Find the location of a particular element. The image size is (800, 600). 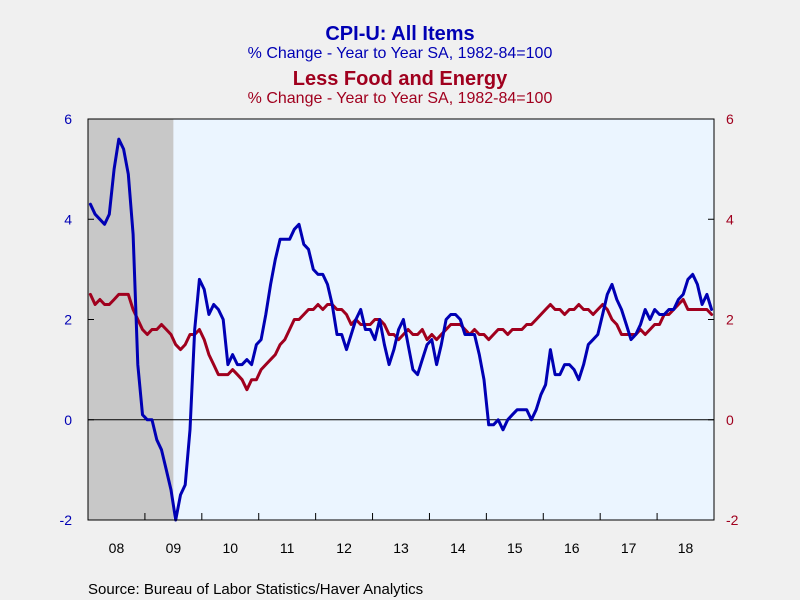

x-tick-label: 13 is located at coordinates (401, 548).